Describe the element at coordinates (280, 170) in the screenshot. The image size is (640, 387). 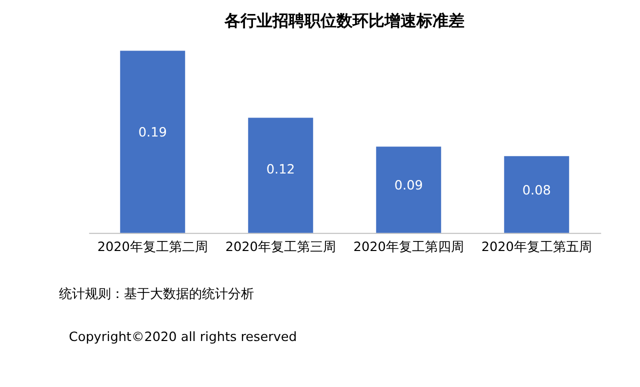
I see `data-label: 0.12` at that location.